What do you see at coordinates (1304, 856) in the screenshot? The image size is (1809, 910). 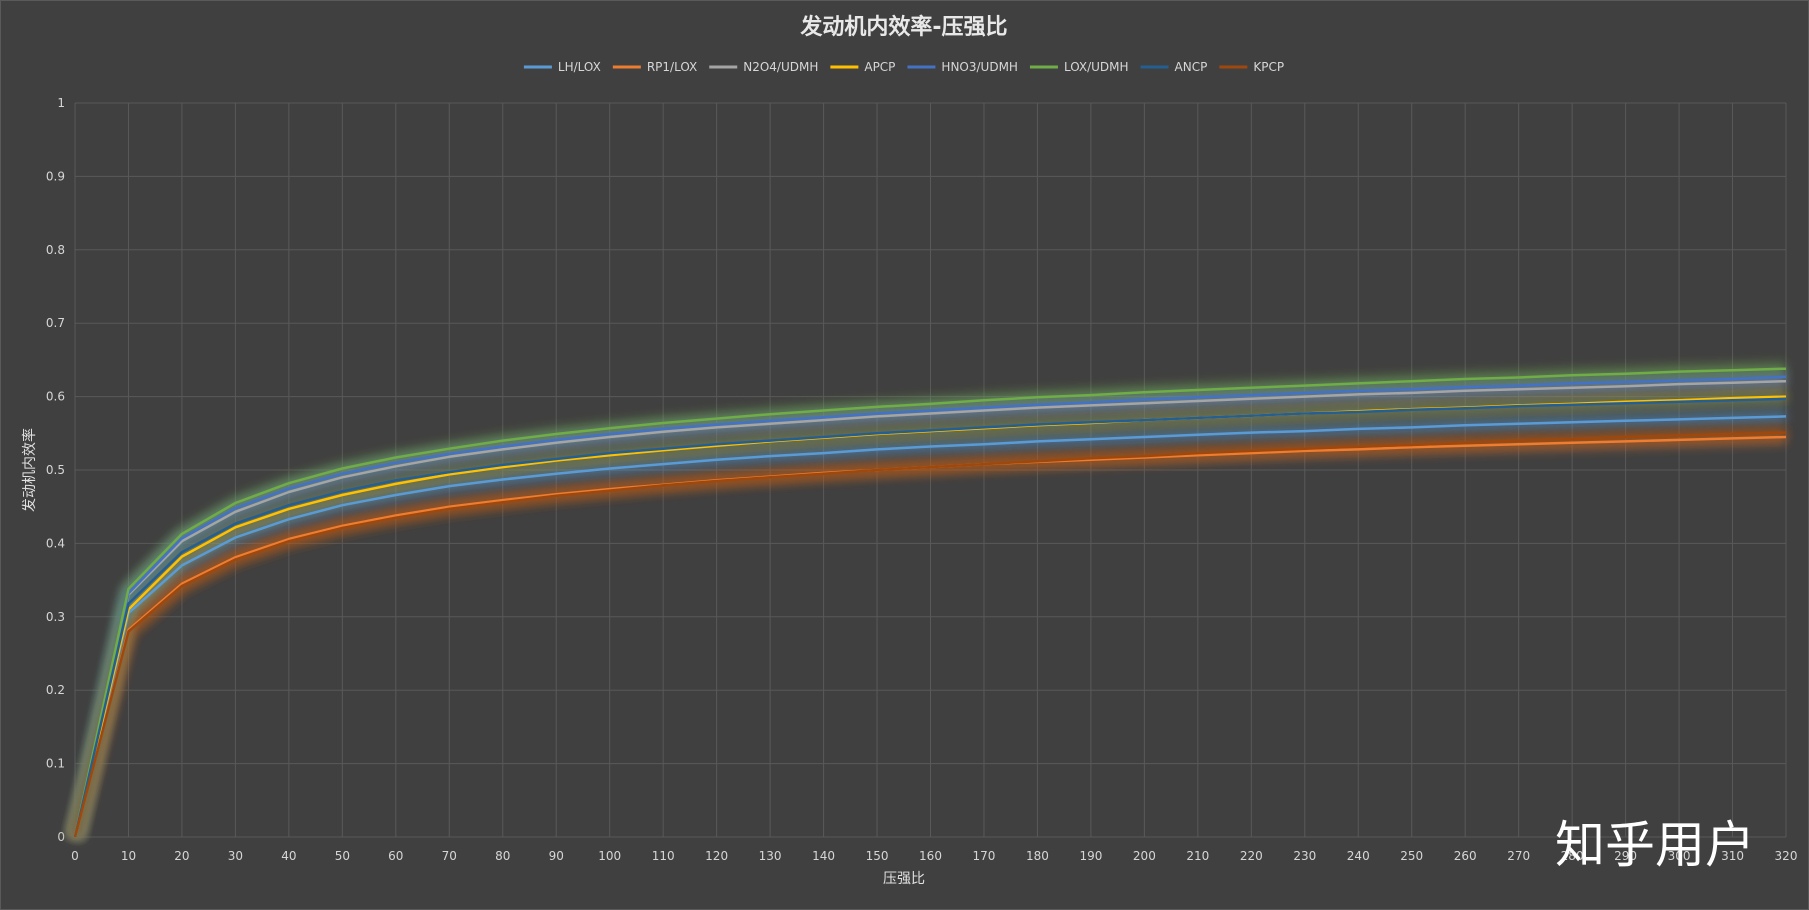 I see `x-tick-label: 230` at bounding box center [1304, 856].